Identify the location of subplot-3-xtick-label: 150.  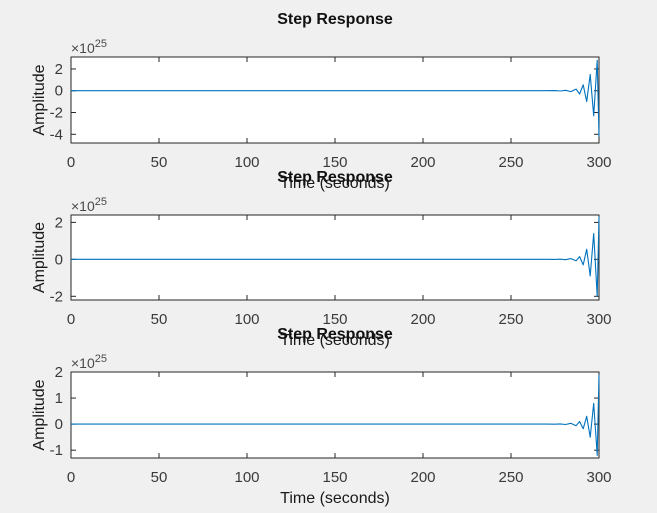
(334, 477).